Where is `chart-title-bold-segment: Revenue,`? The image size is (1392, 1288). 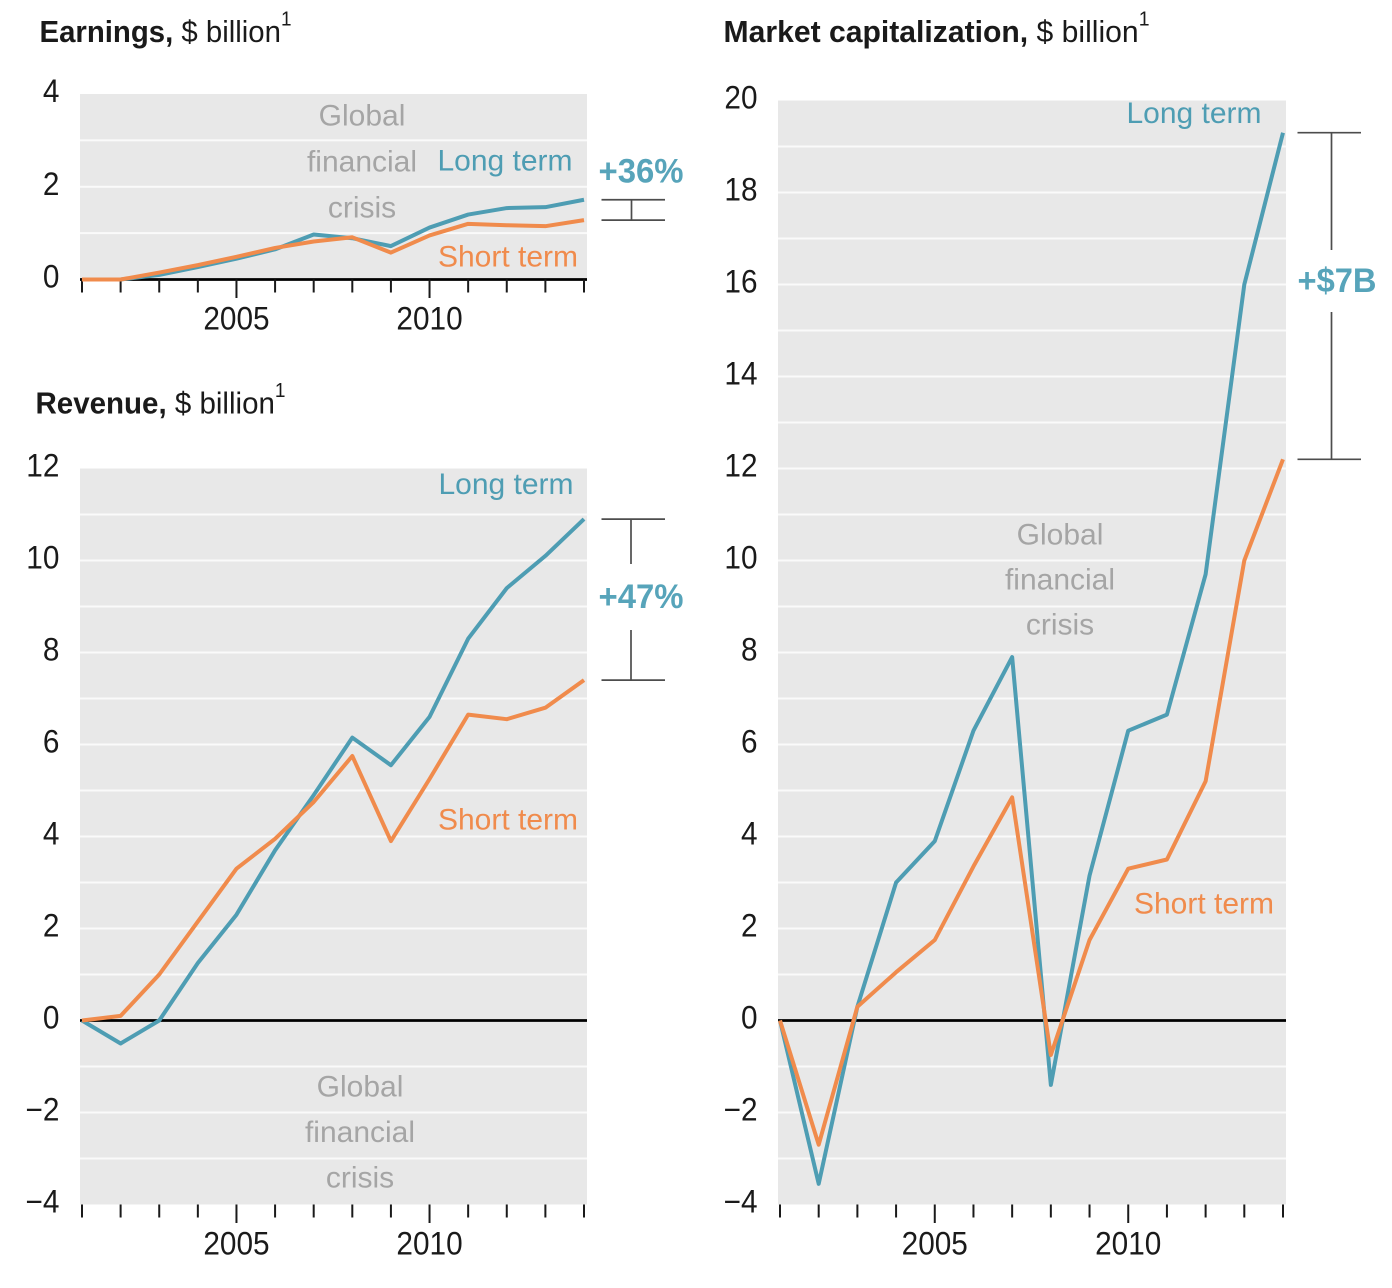 chart-title-bold-segment: Revenue, is located at coordinates (101, 403).